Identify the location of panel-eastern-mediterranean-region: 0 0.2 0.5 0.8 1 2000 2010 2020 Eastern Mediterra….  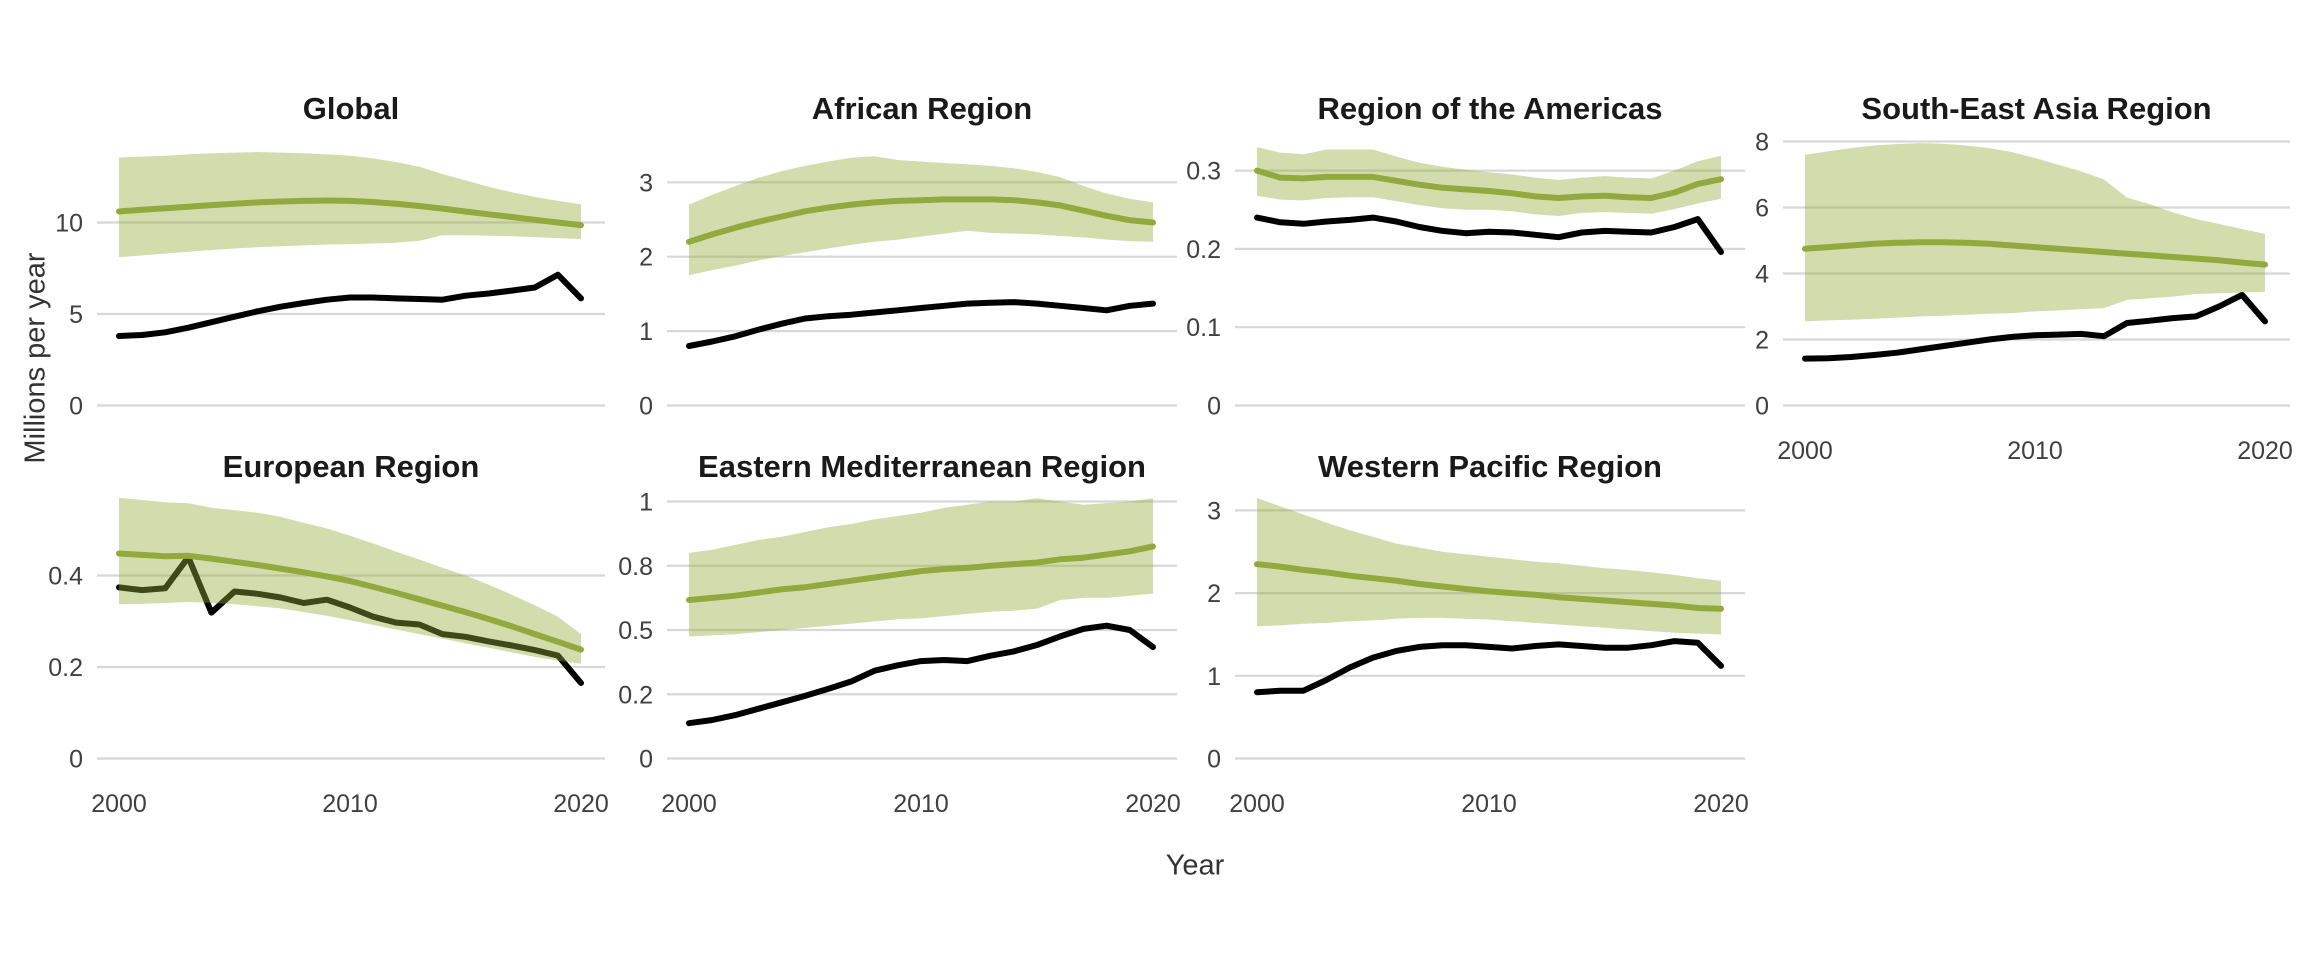
(899, 633).